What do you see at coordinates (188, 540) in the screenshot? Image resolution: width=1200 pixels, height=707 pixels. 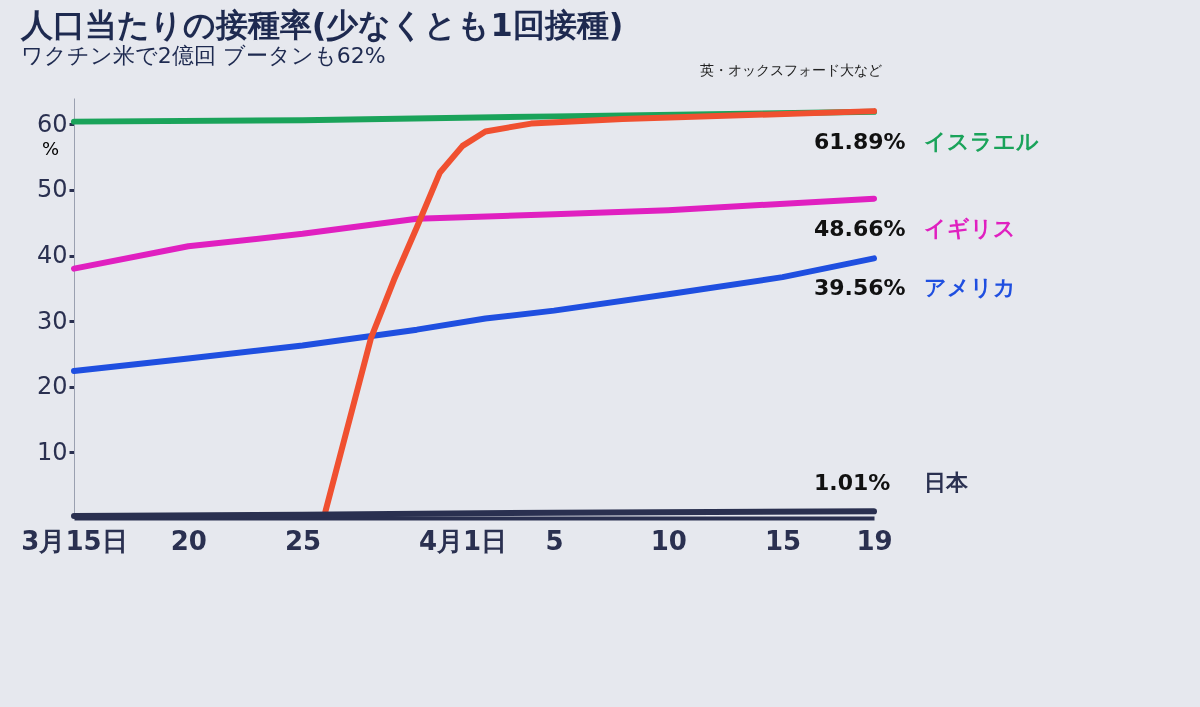 I see `x-tick-label: 20` at bounding box center [188, 540].